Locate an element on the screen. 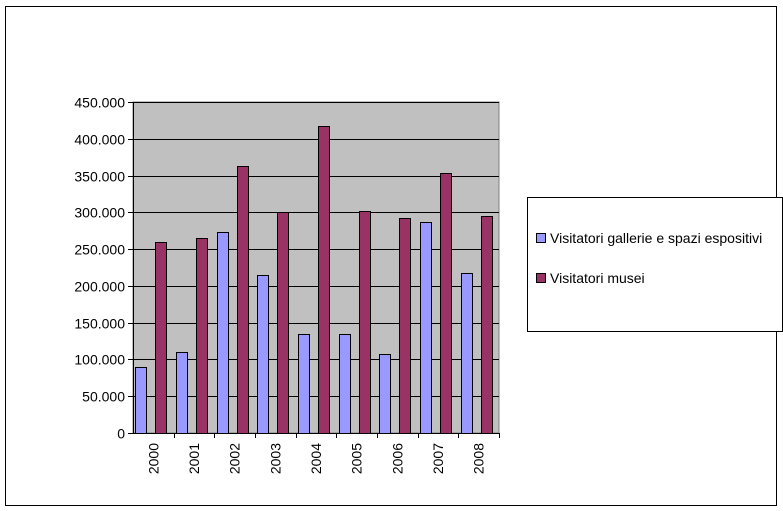  y-tick-label: 350.000 is located at coordinates (99, 177).